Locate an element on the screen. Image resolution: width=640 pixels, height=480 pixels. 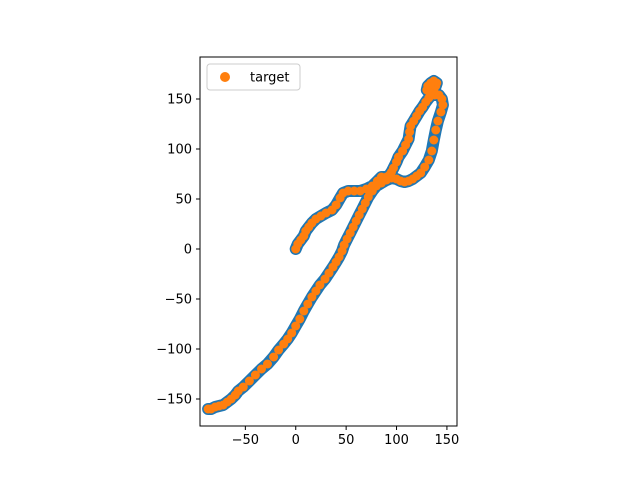
y-tick-label: 0 is located at coordinates (188, 250).